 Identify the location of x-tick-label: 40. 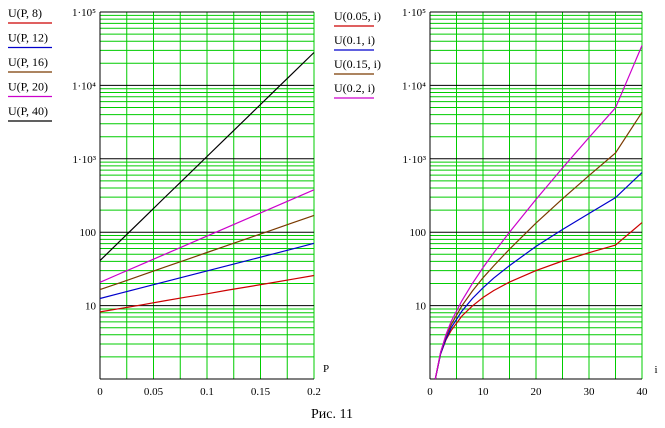
(643, 392).